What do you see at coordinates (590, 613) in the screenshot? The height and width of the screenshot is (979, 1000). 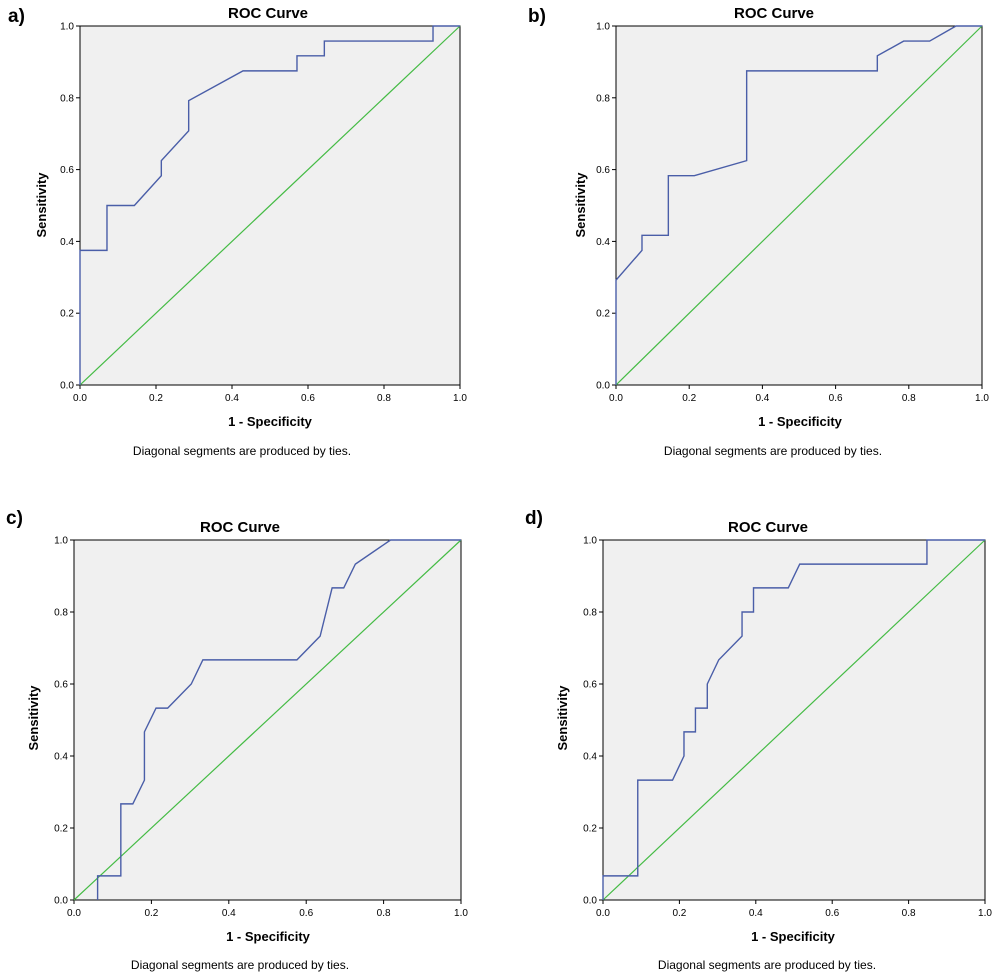 I see `y-tick-label: 0.8` at bounding box center [590, 613].